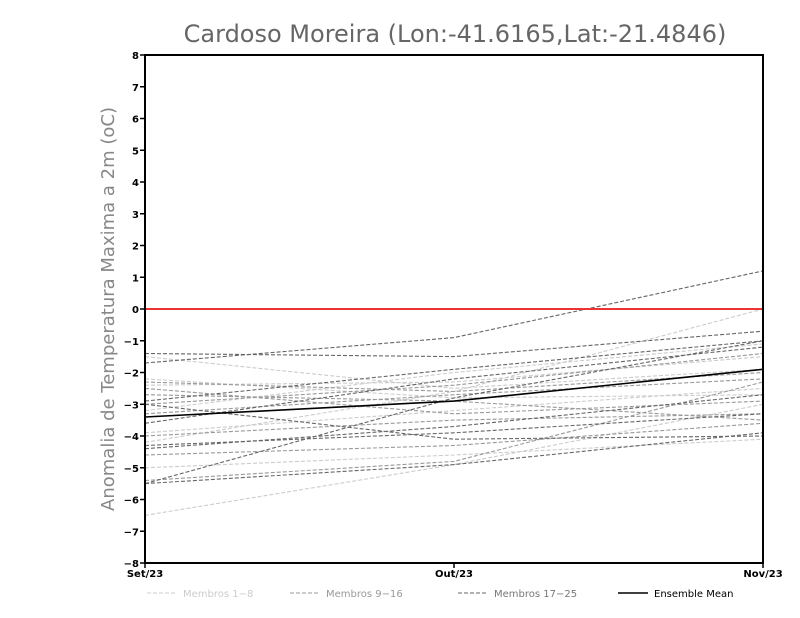  Describe the element at coordinates (131, 405) in the screenshot. I see `y-tick-label: −3` at that location.